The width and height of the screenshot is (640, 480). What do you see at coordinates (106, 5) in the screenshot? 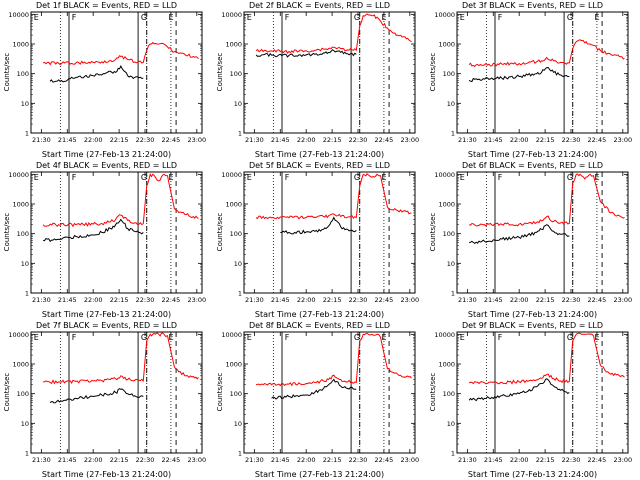
I see `panel-title: Det 1f BLACK = Events, RED = LLD` at bounding box center [106, 5].